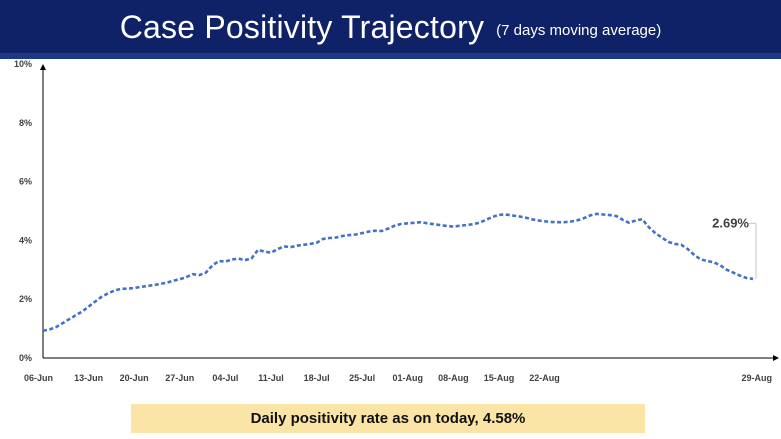  I want to click on y-tick-label: 4%, so click(25, 240).